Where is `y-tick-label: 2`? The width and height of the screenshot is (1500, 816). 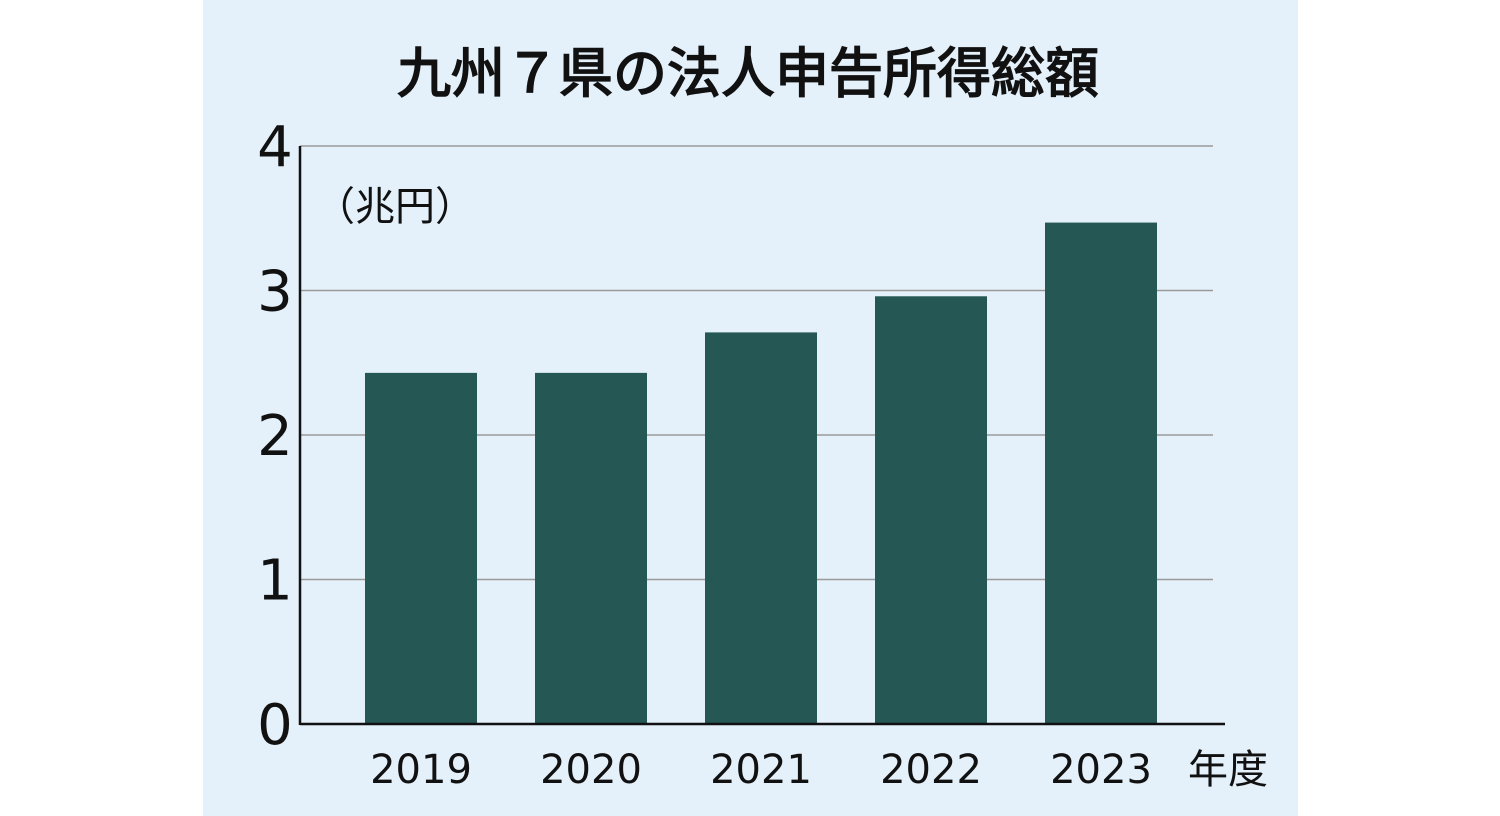
y-tick-label: 2 is located at coordinates (275, 436).